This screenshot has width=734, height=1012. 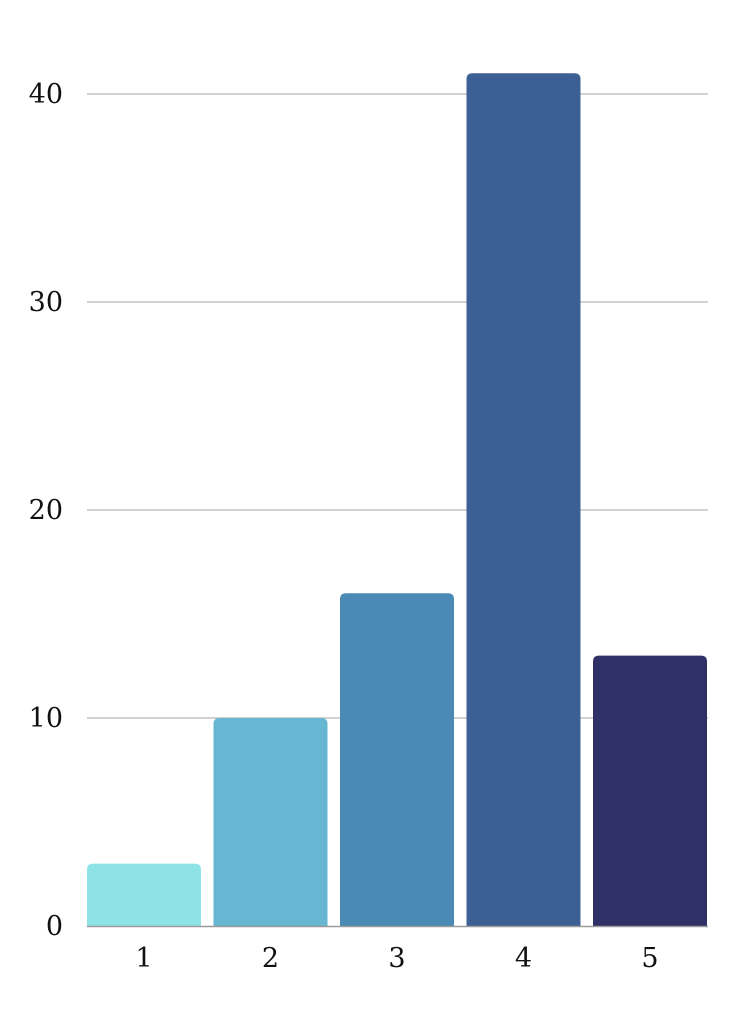 I want to click on y-tick-labels: 0 10 20 30 40, so click(x=46, y=510).